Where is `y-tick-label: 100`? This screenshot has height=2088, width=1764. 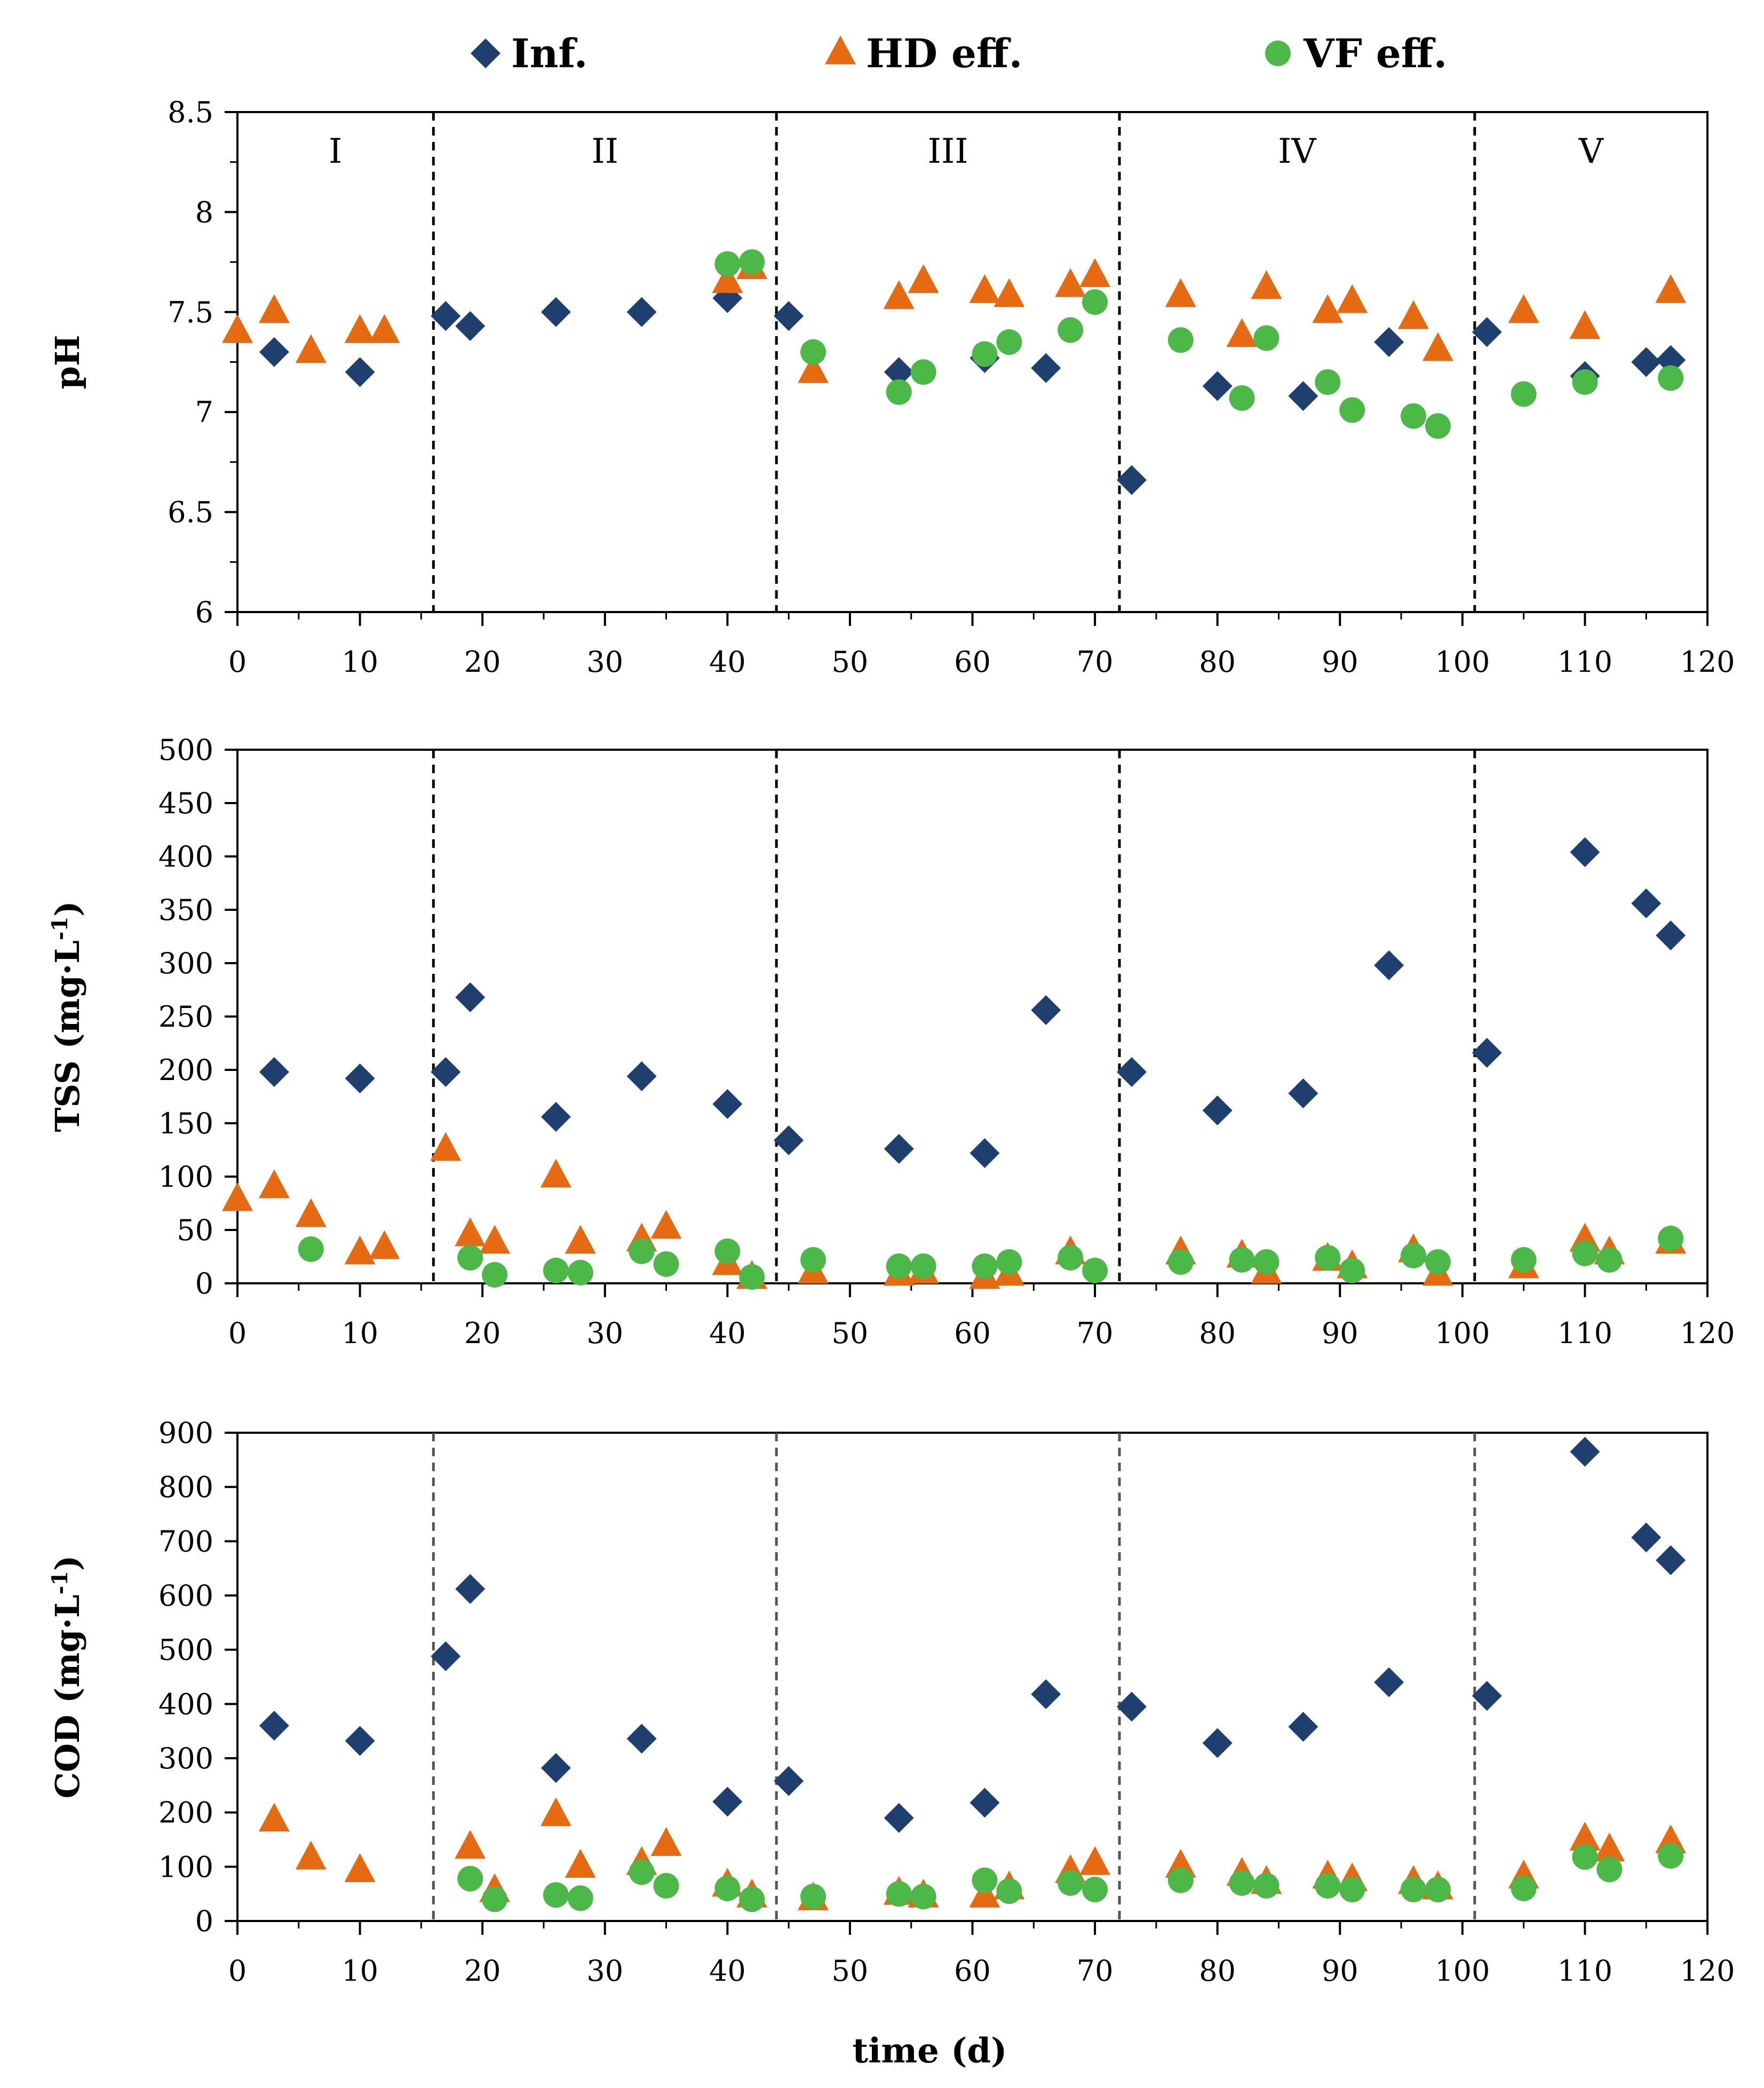
y-tick-label: 100 is located at coordinates (186, 1177).